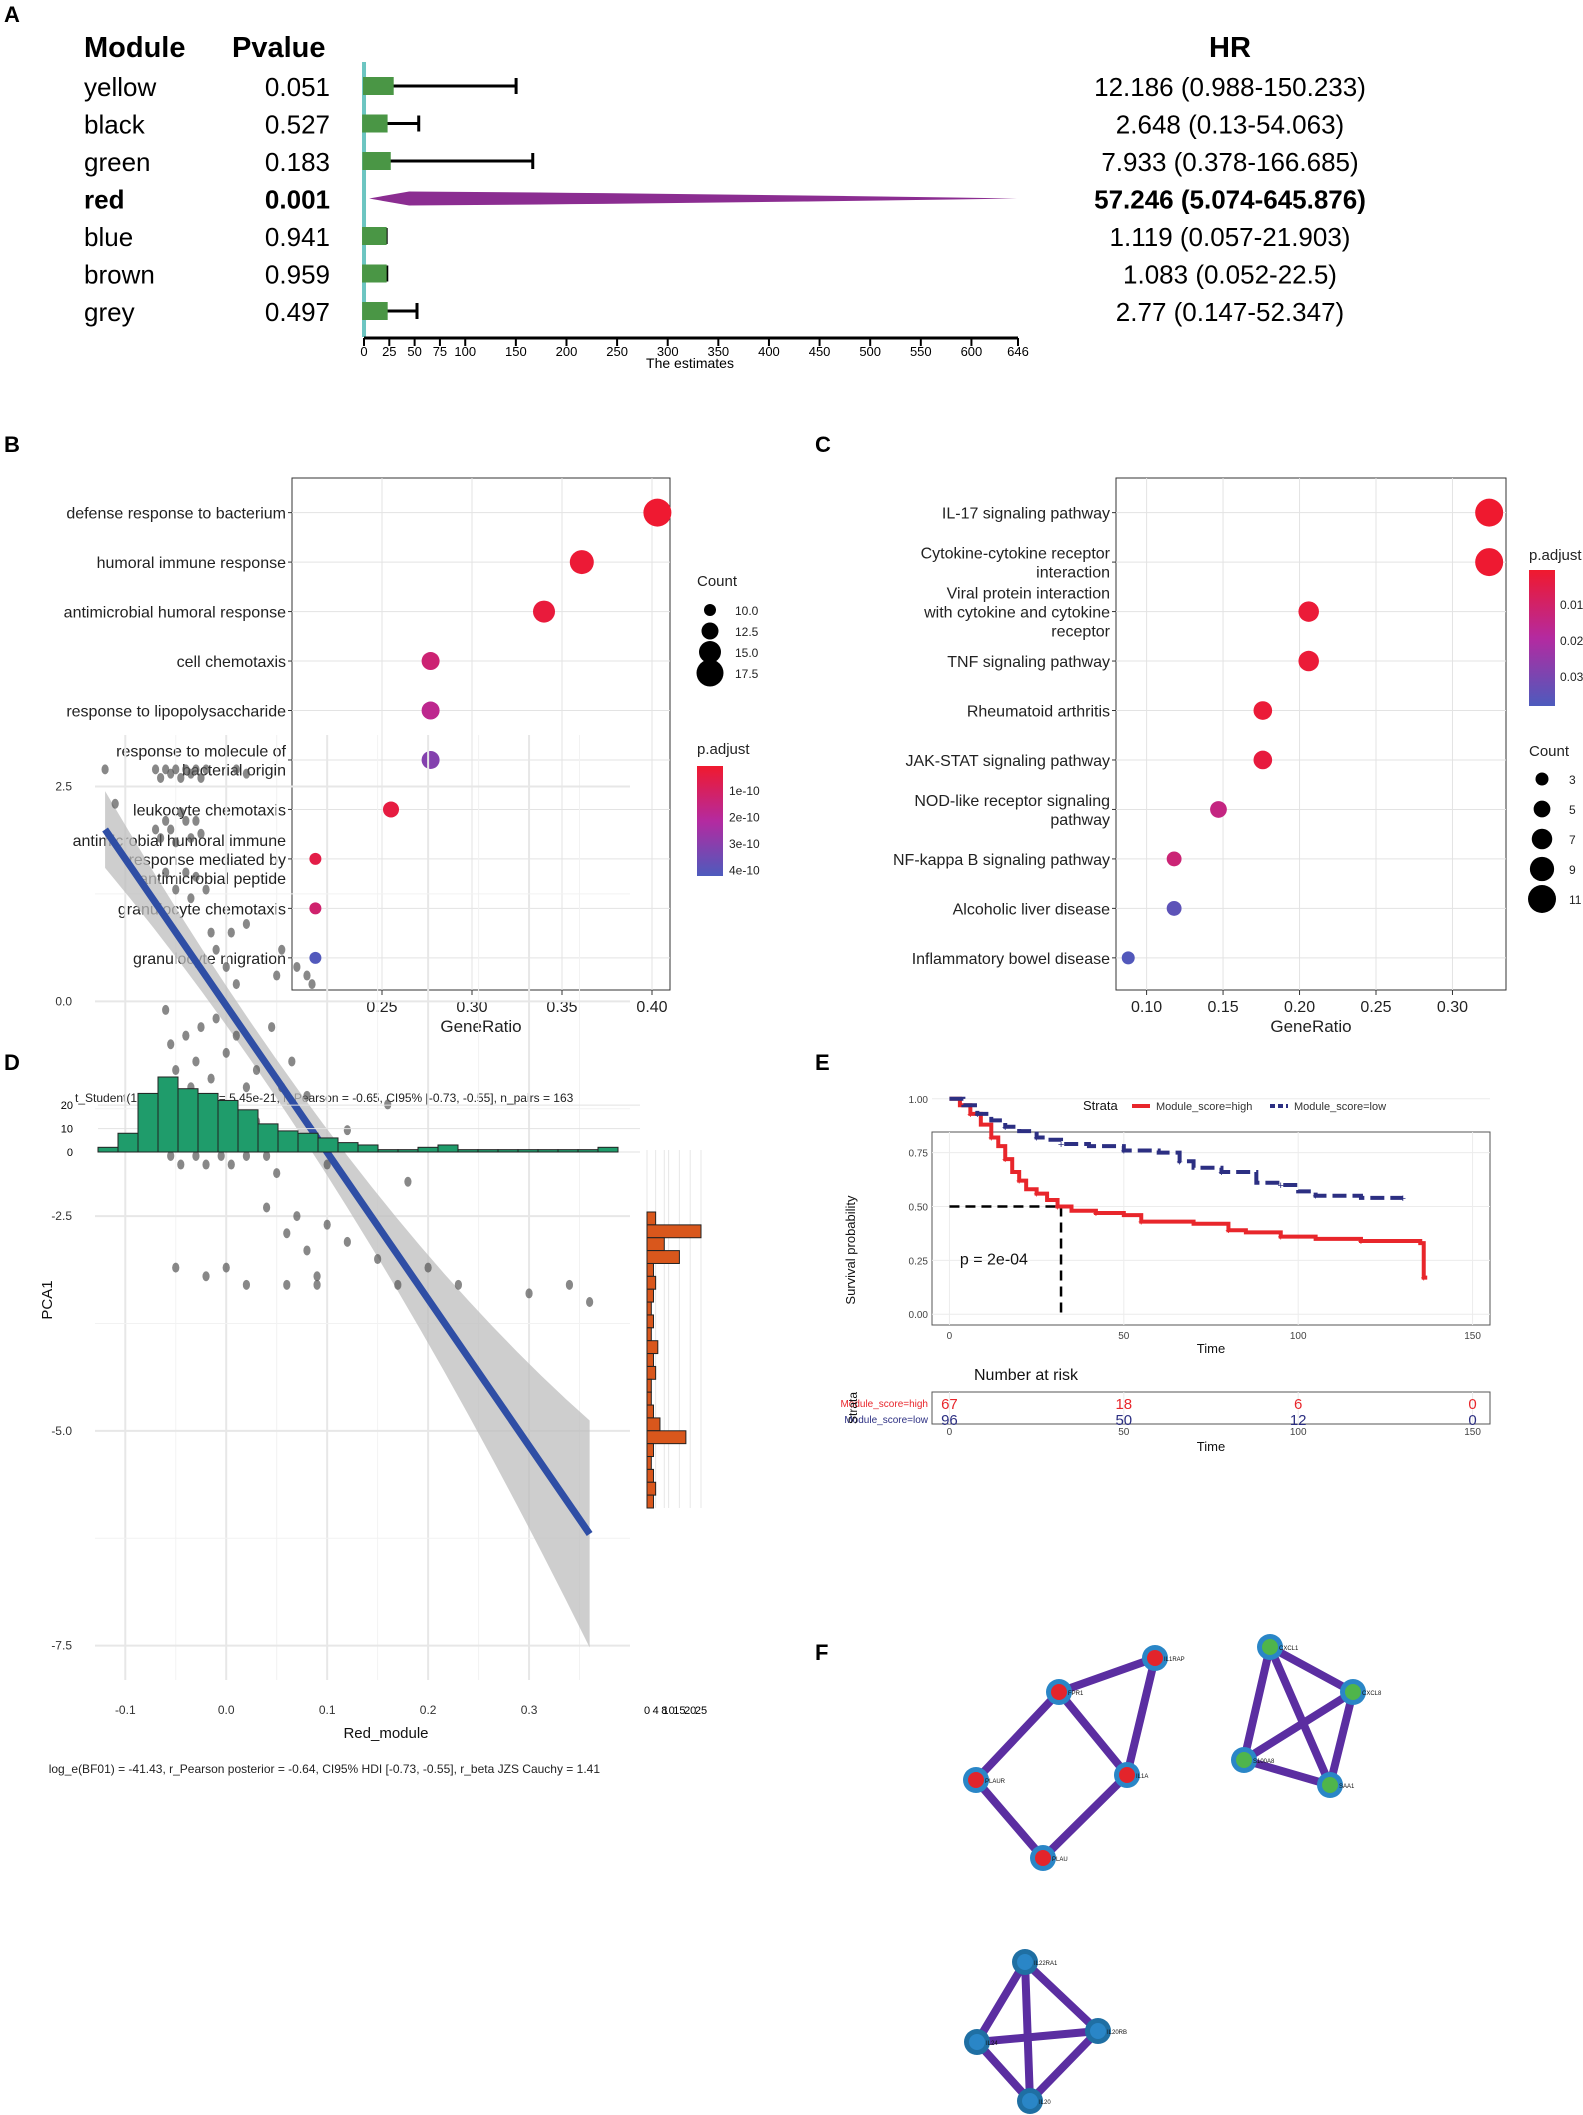 The width and height of the screenshot is (1583, 2115). What do you see at coordinates (747, 611) in the screenshot?
I see `legend-count-label: 10.0` at bounding box center [747, 611].